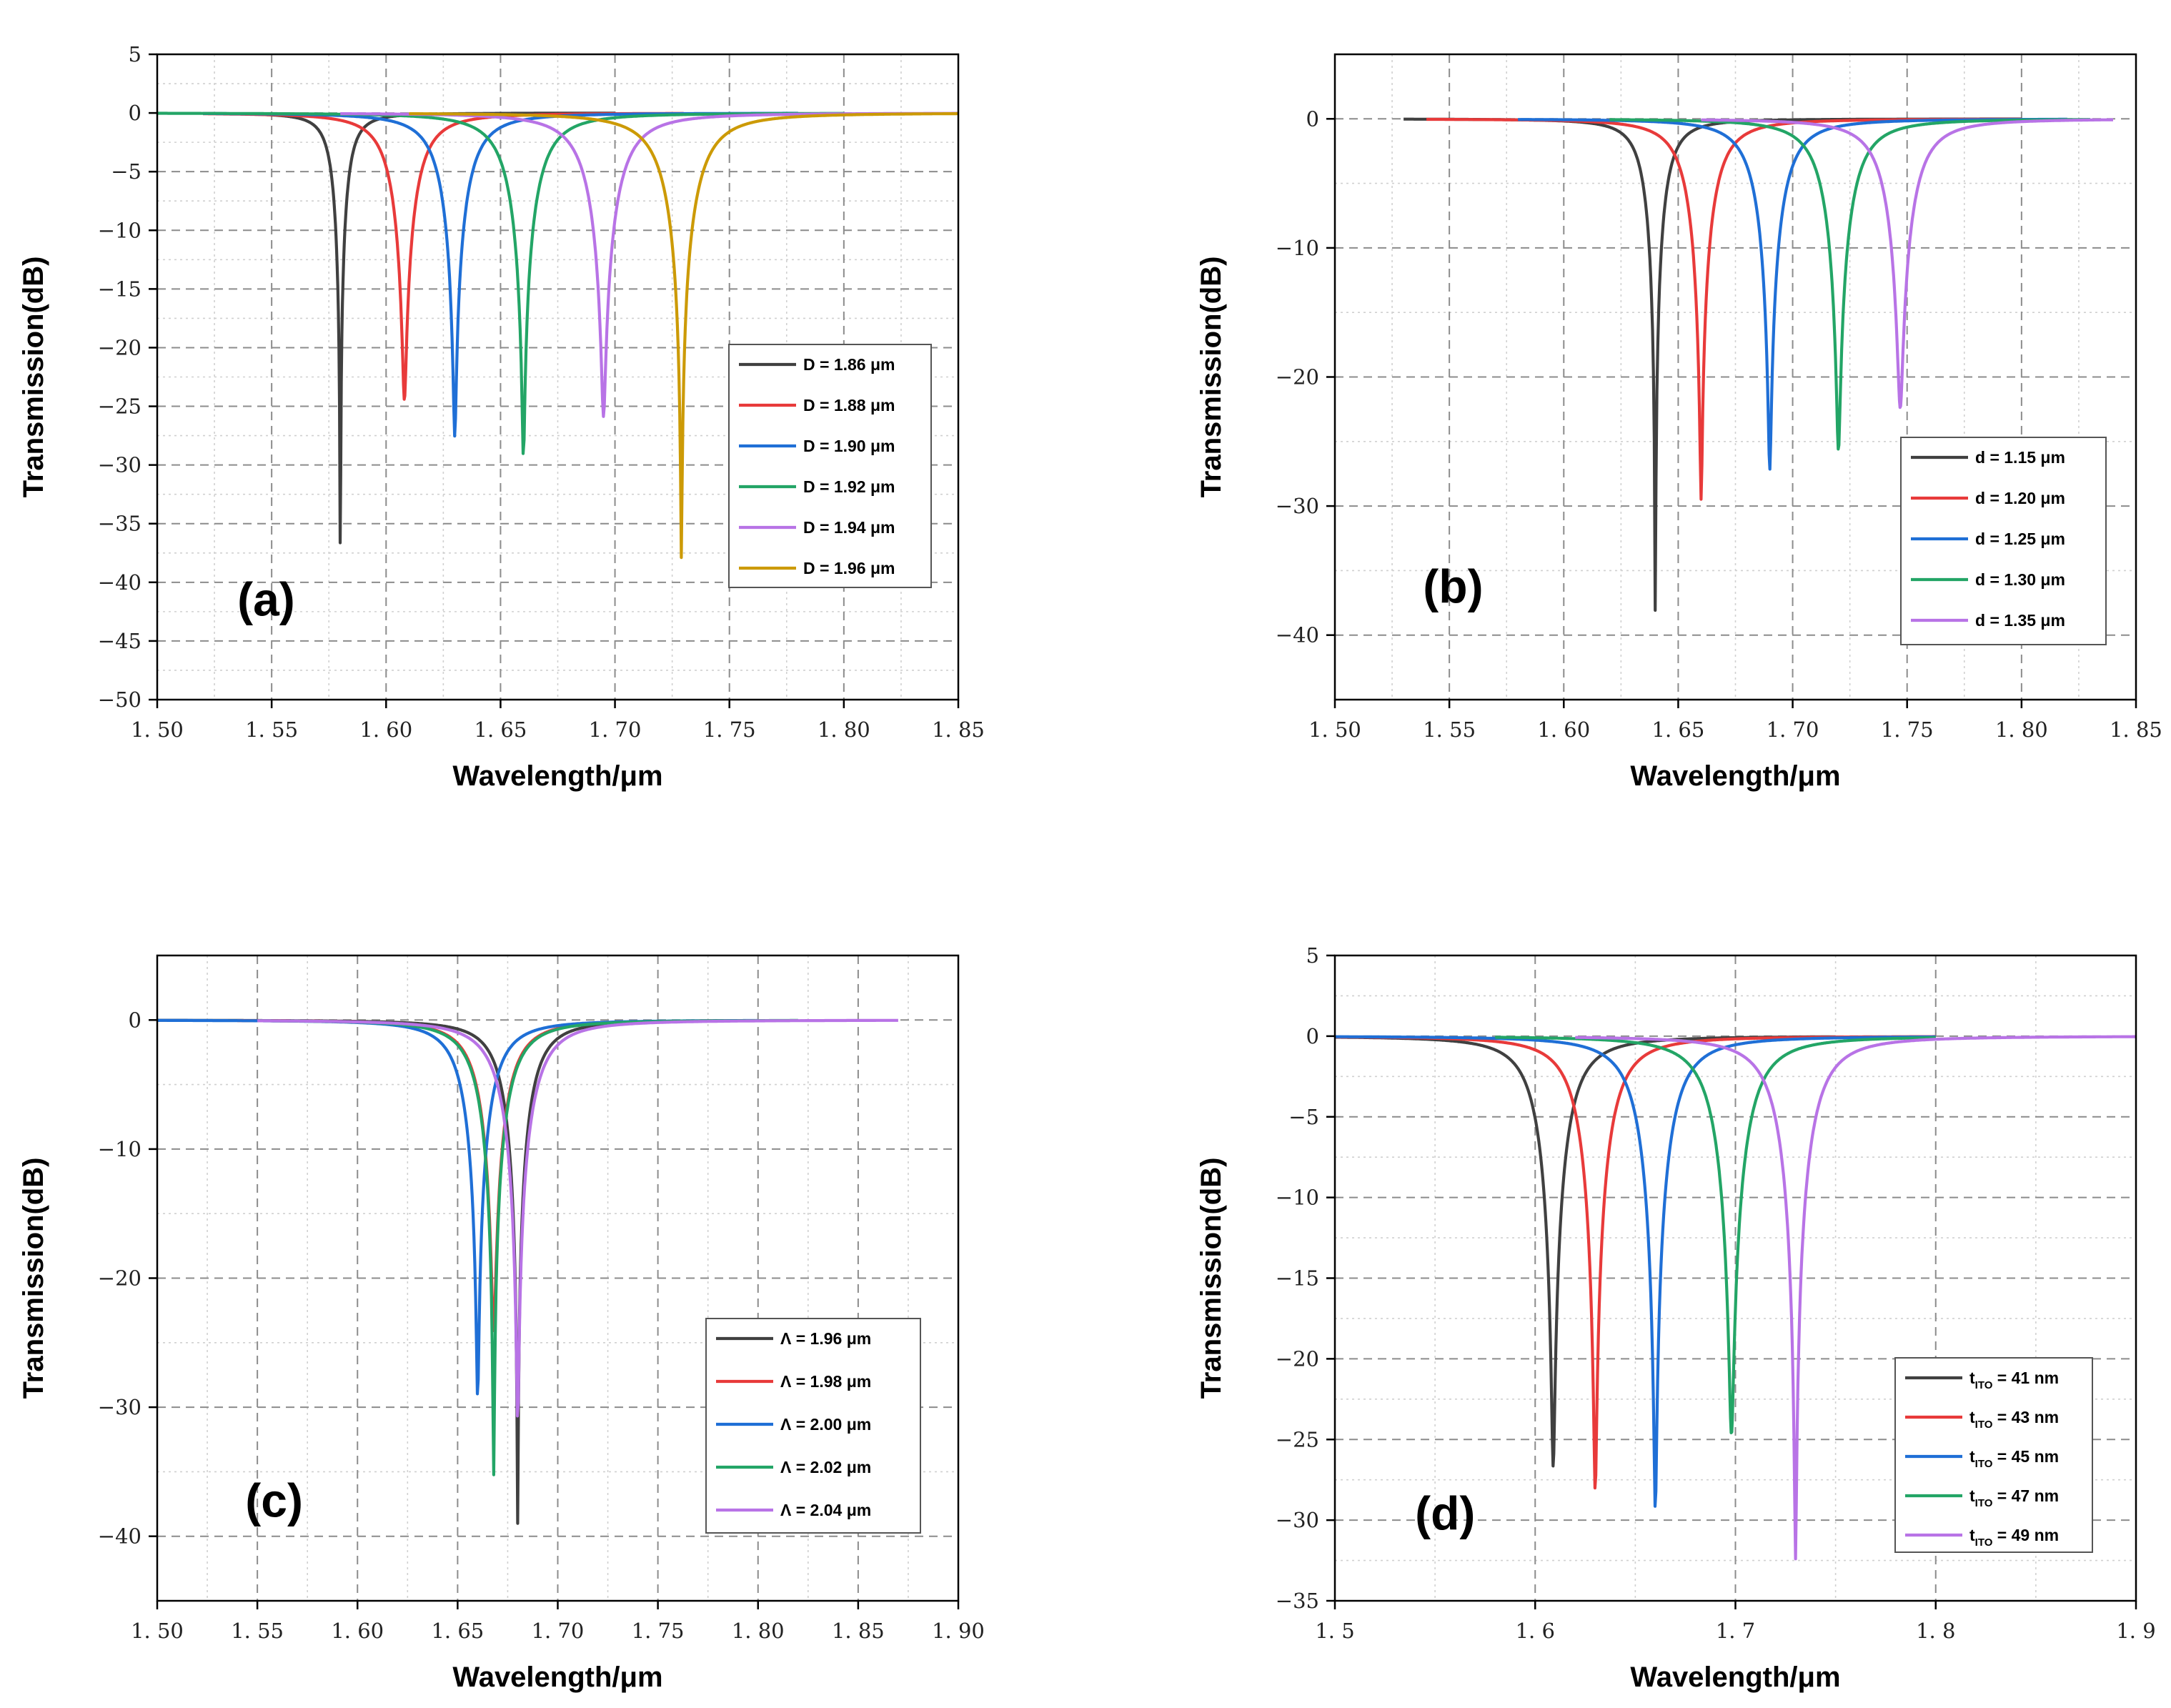 The image size is (2171, 1708). Describe the element at coordinates (849, 405) in the screenshot. I see `legend-label-2: D = 1.88 μm` at that location.